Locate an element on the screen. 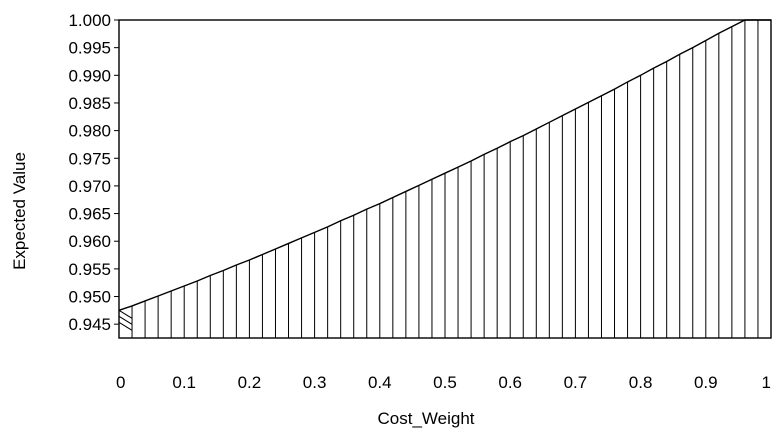 The width and height of the screenshot is (775, 442). y-tick-label: 0.970 is located at coordinates (89, 186).